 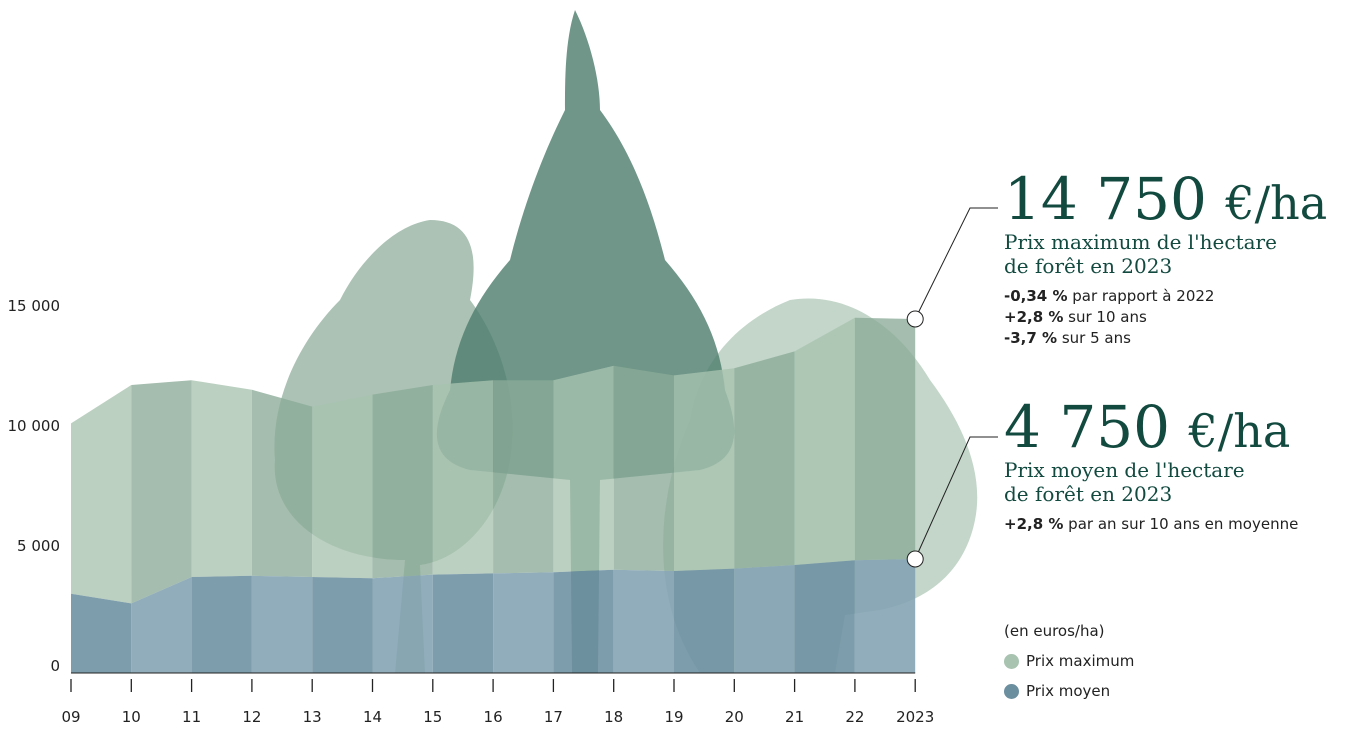 What do you see at coordinates (734, 717) in the screenshot?
I see `x-tick-label: 20` at bounding box center [734, 717].